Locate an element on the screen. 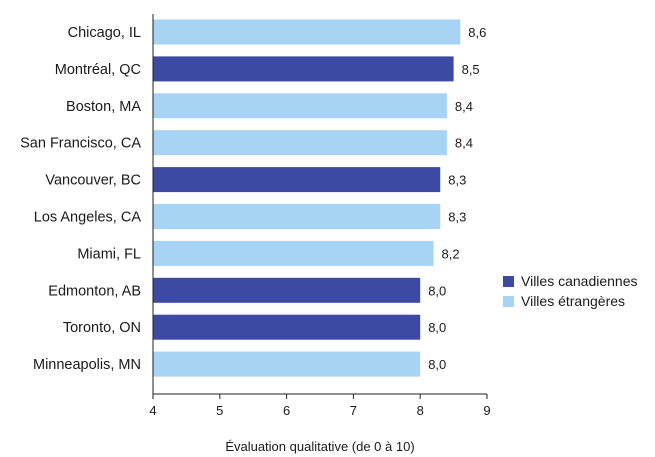 The width and height of the screenshot is (655, 457). value-labels: 8,6 8,5 8,4 8,4 8,3 8,3 8,2 8,0 8,0 8,0 is located at coordinates (457, 198).